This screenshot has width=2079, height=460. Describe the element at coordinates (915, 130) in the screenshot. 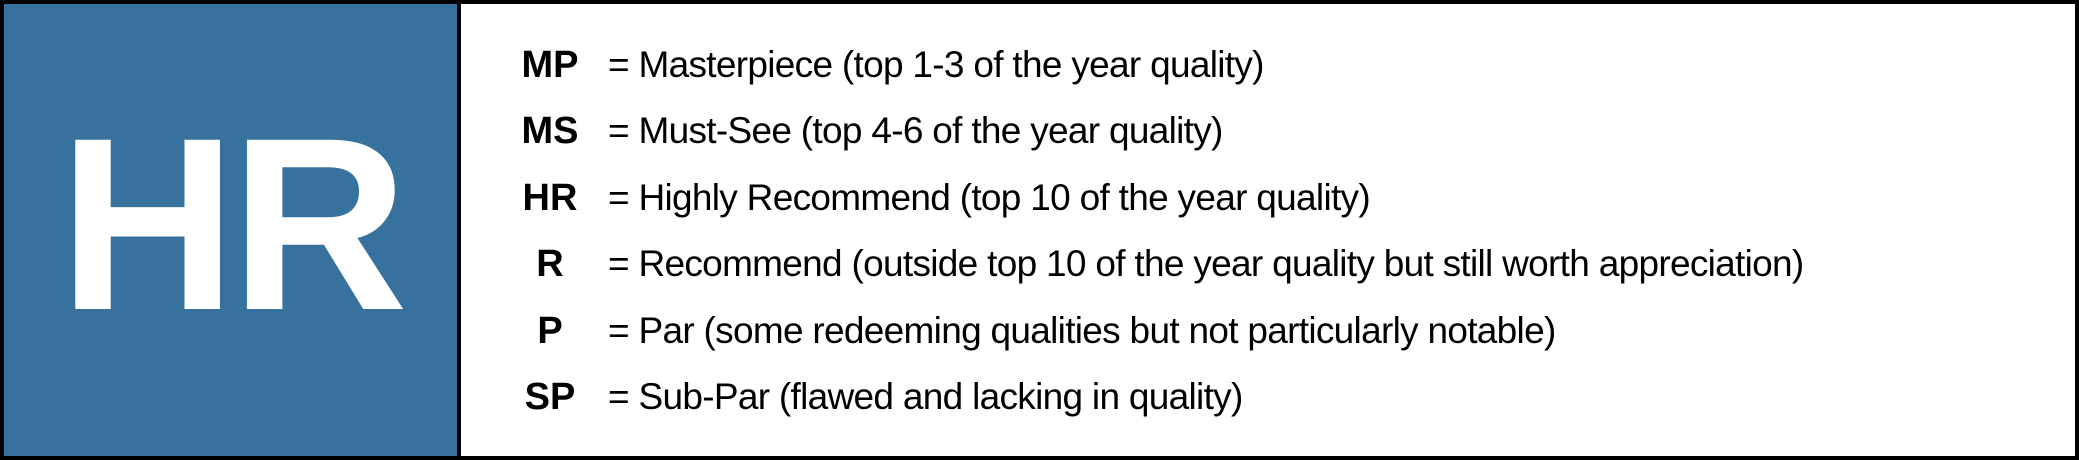

I see `legend-desc: = Must-See (top 4-6 of the year quality)` at that location.